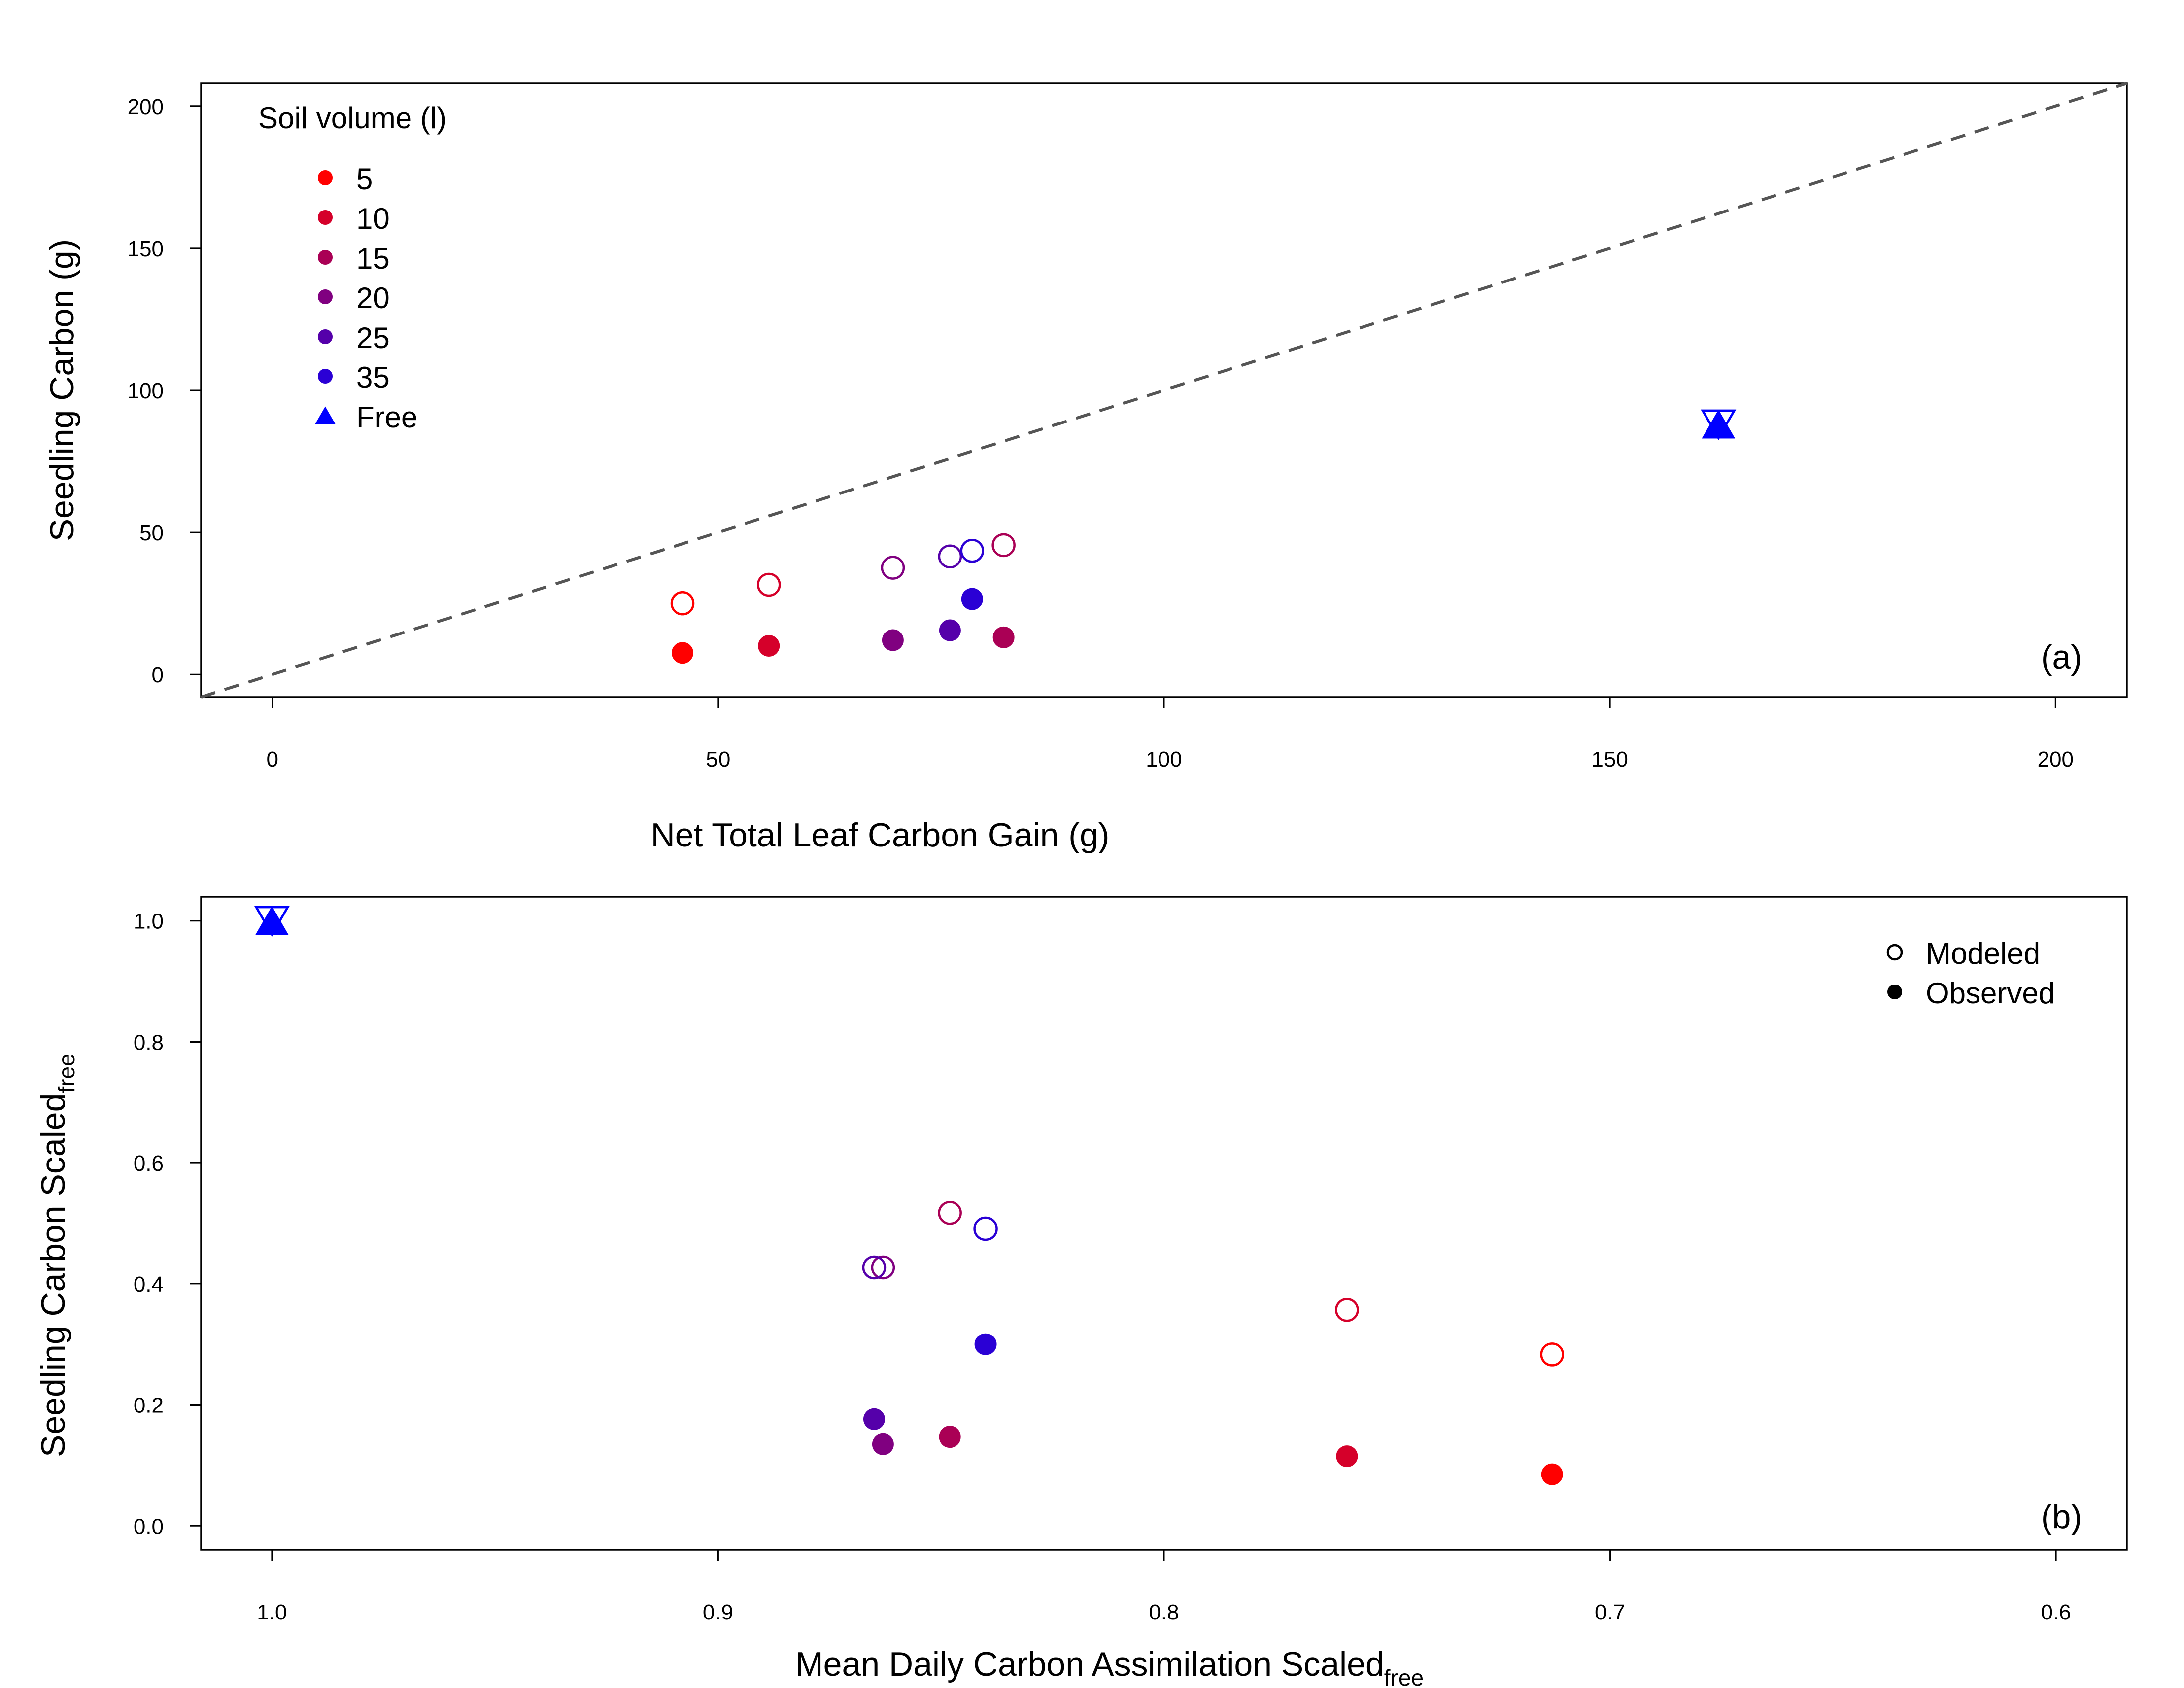 The height and width of the screenshot is (1688, 2184). Describe the element at coordinates (1164, 759) in the screenshot. I see `x-tick-label-a: 100` at that location.